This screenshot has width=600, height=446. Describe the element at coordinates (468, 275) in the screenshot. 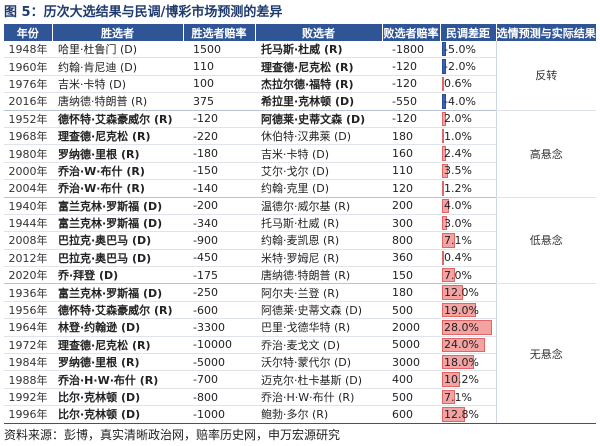

I see `poll-gap-cell: 7.0%` at that location.